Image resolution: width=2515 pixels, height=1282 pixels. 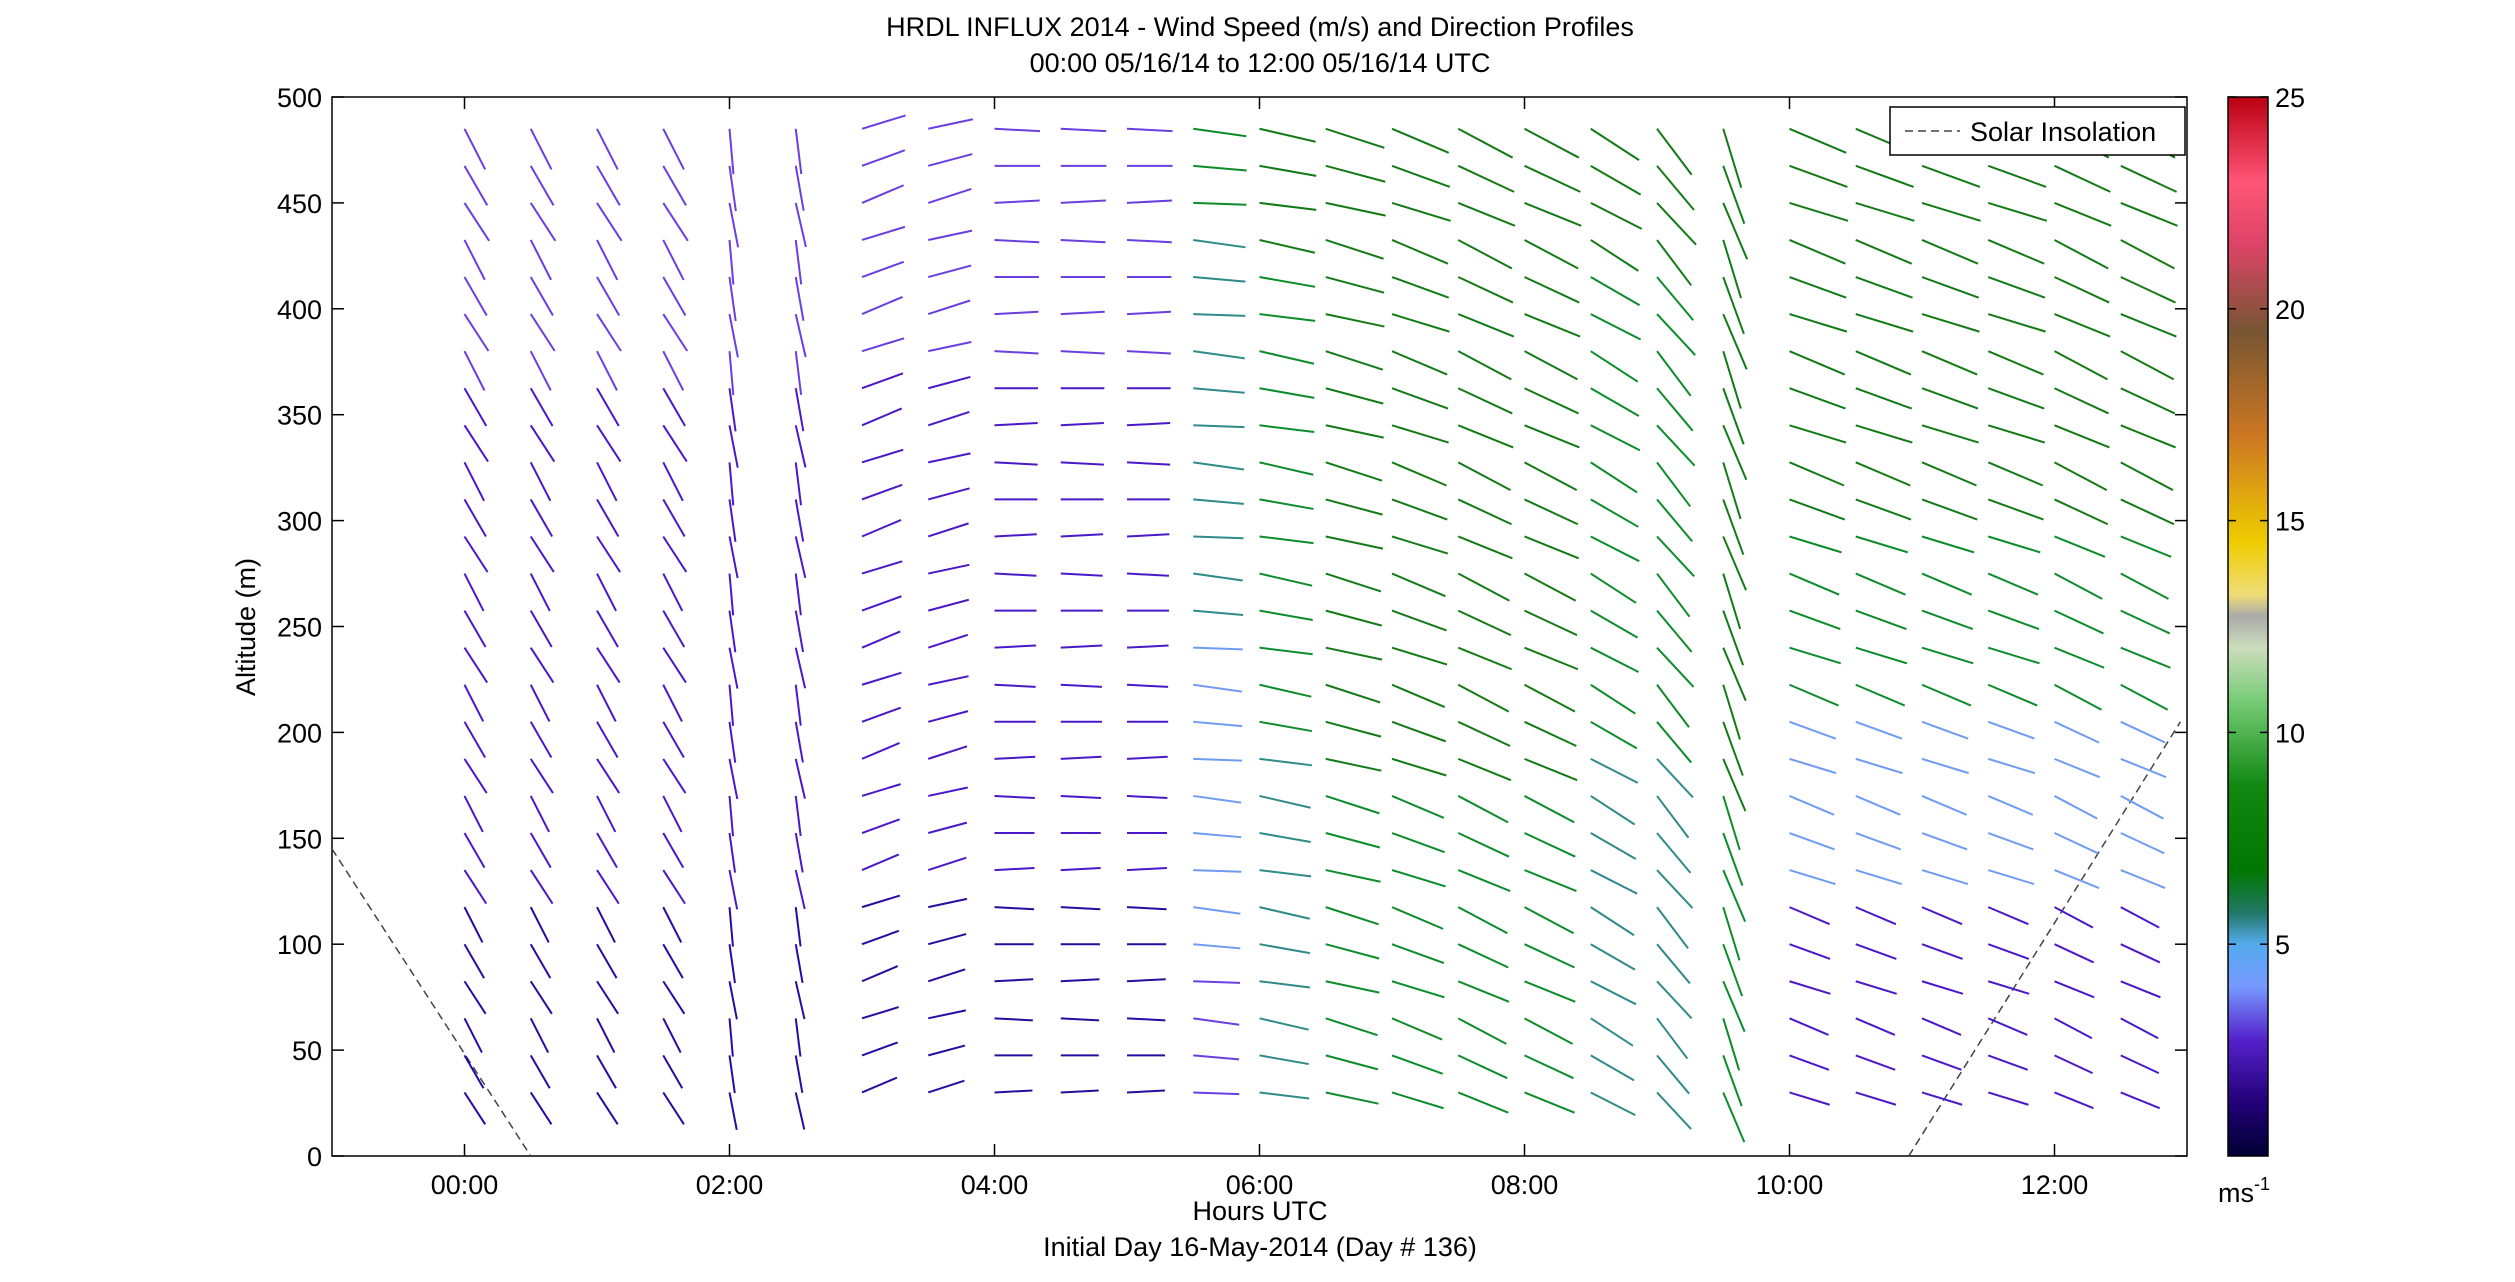 What do you see at coordinates (307, 1051) in the screenshot?
I see `y-tick-label: 50` at bounding box center [307, 1051].